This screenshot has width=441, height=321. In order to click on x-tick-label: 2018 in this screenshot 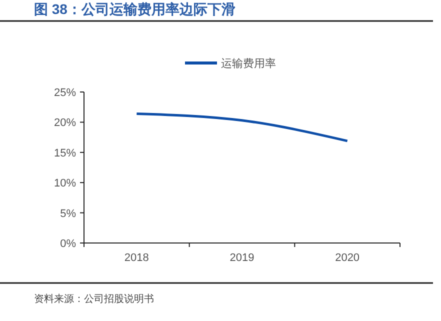, I will do `click(136, 258)`.